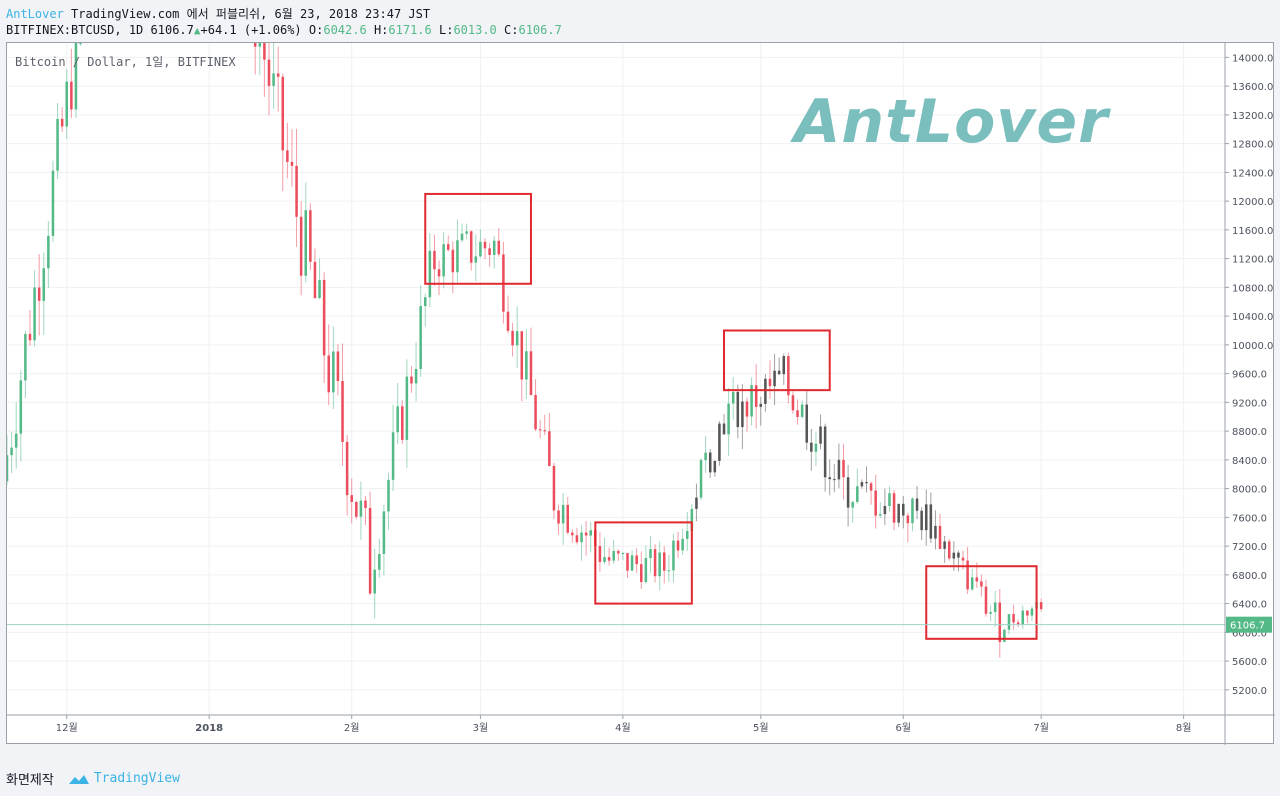  I want to click on x-tick-label: 2월, so click(352, 728).